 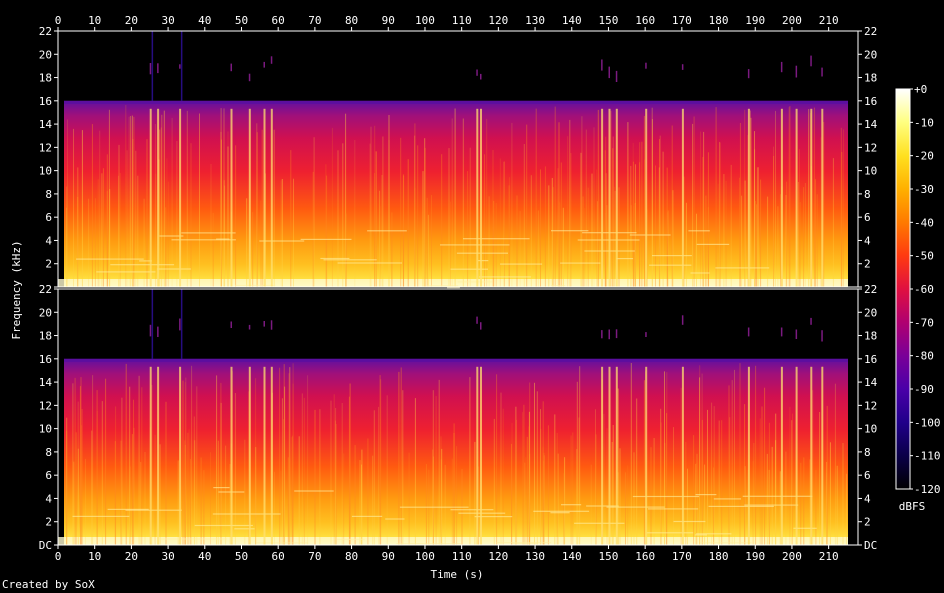 I want to click on x-tick-label: 120, so click(x=498, y=20).